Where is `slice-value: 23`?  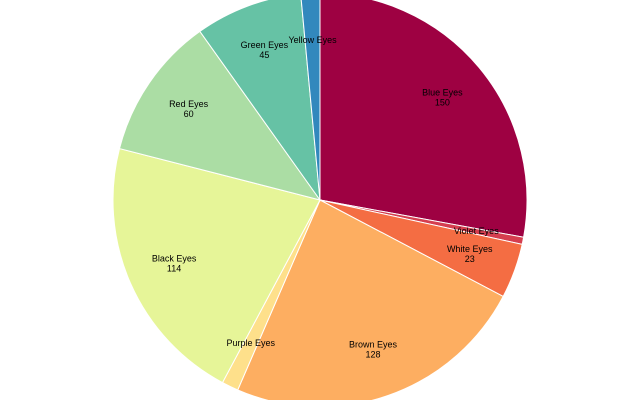
slice-value: 23 is located at coordinates (470, 259).